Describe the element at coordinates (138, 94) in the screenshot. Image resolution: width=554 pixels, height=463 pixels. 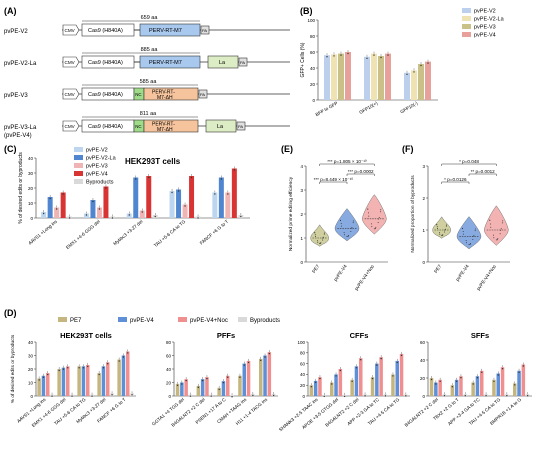
I see `nc-label: NC` at that location.